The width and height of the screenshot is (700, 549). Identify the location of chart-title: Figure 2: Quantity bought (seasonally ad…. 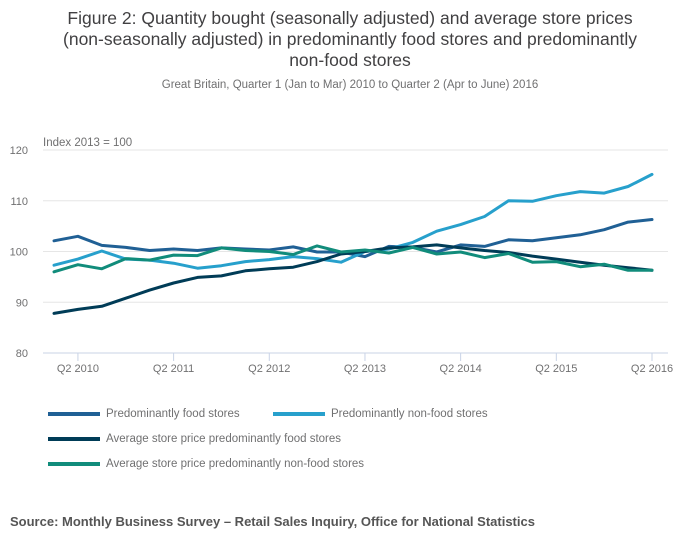
(350, 39).